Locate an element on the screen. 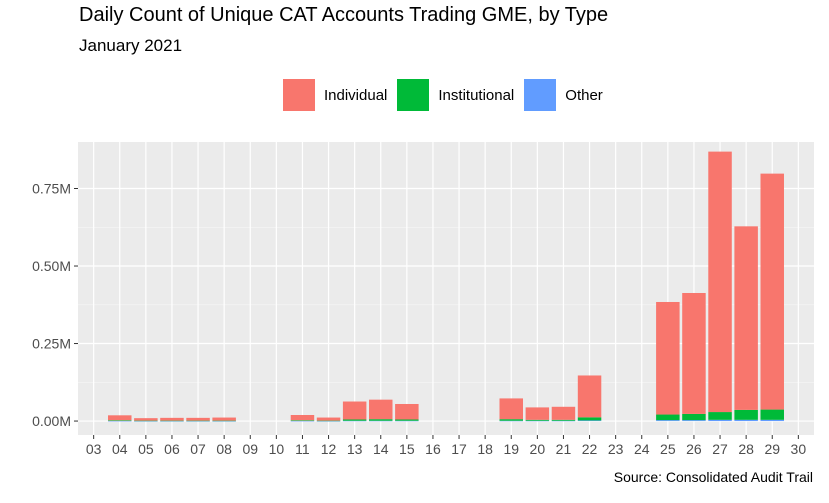  chart-caption: Source: Consolidated Audit Trail is located at coordinates (713, 477).